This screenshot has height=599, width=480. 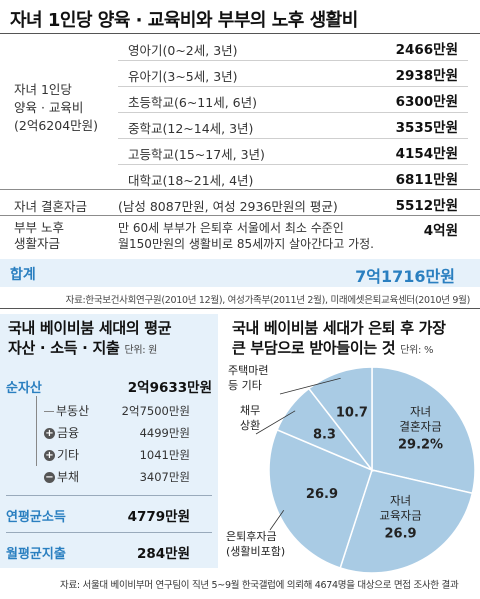 What do you see at coordinates (164, 455) in the screenshot?
I see `item-other-value: 1041만원` at bounding box center [164, 455].